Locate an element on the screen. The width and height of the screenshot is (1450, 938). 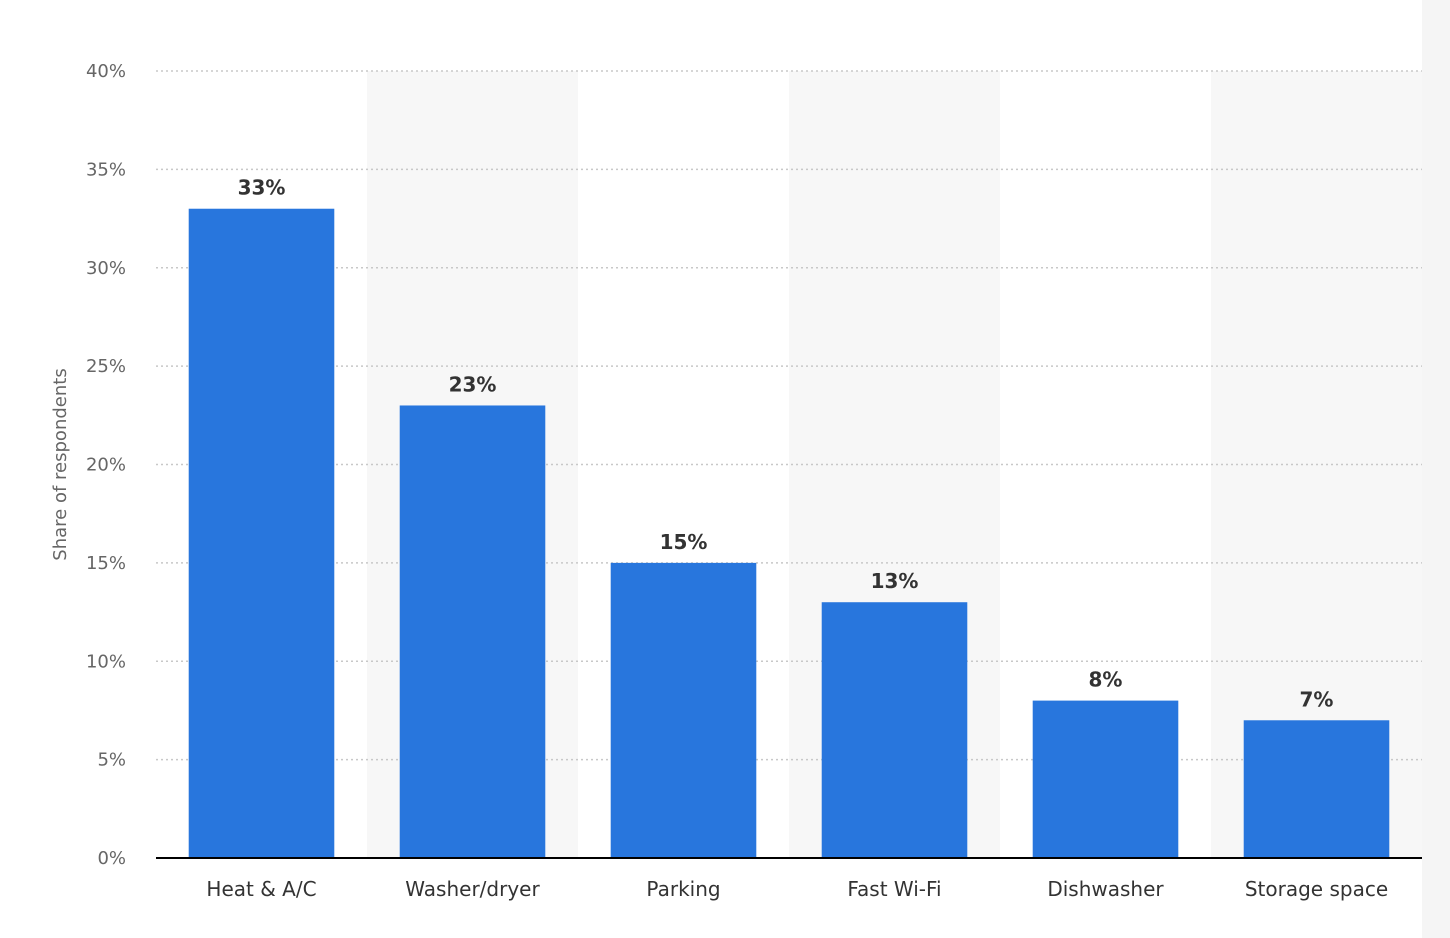
data-label: 8% is located at coordinates (1106, 680).